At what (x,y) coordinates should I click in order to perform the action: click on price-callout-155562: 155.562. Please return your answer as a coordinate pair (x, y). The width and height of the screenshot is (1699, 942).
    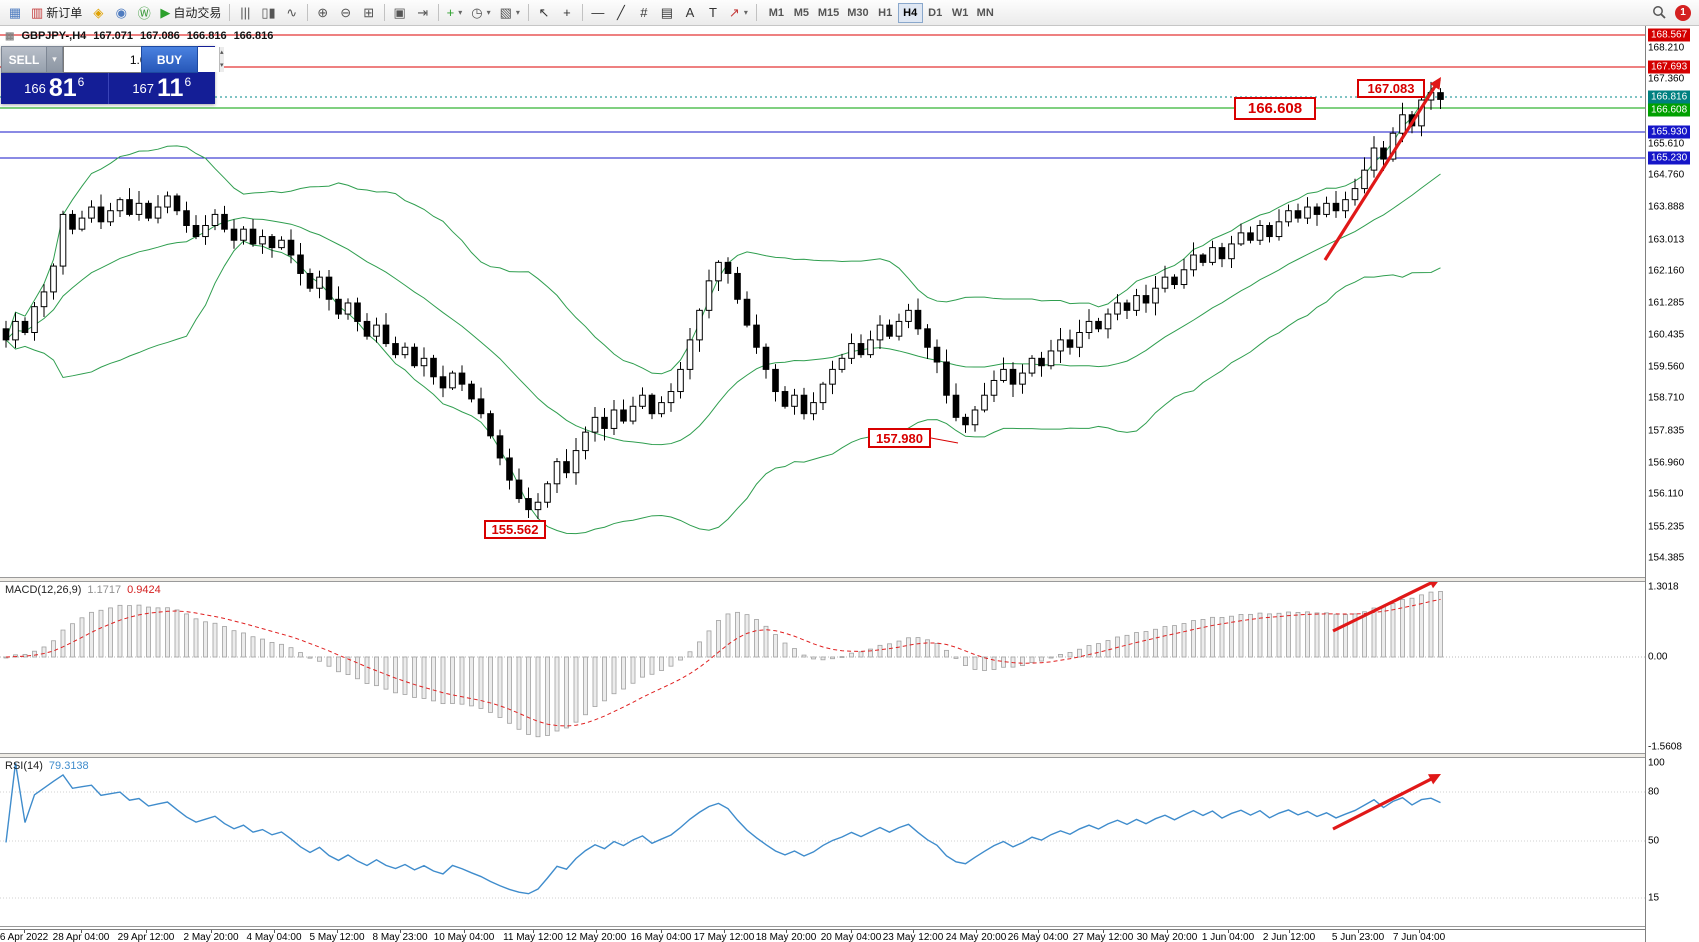
    Looking at the image, I should click on (515, 529).